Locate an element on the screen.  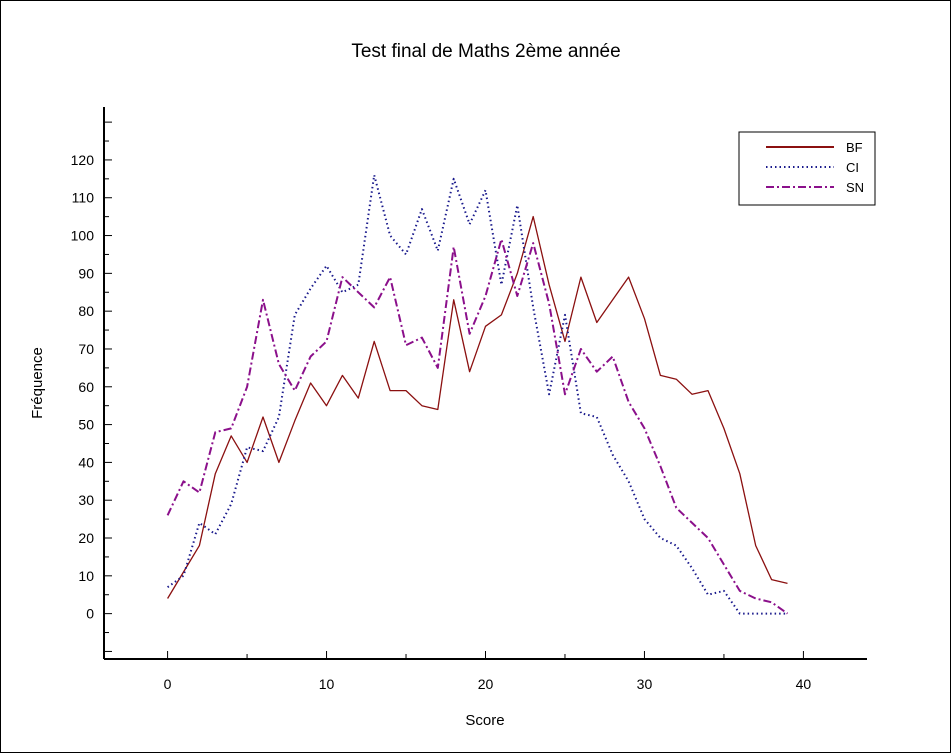
y-tick-label: 50 is located at coordinates (86, 425).